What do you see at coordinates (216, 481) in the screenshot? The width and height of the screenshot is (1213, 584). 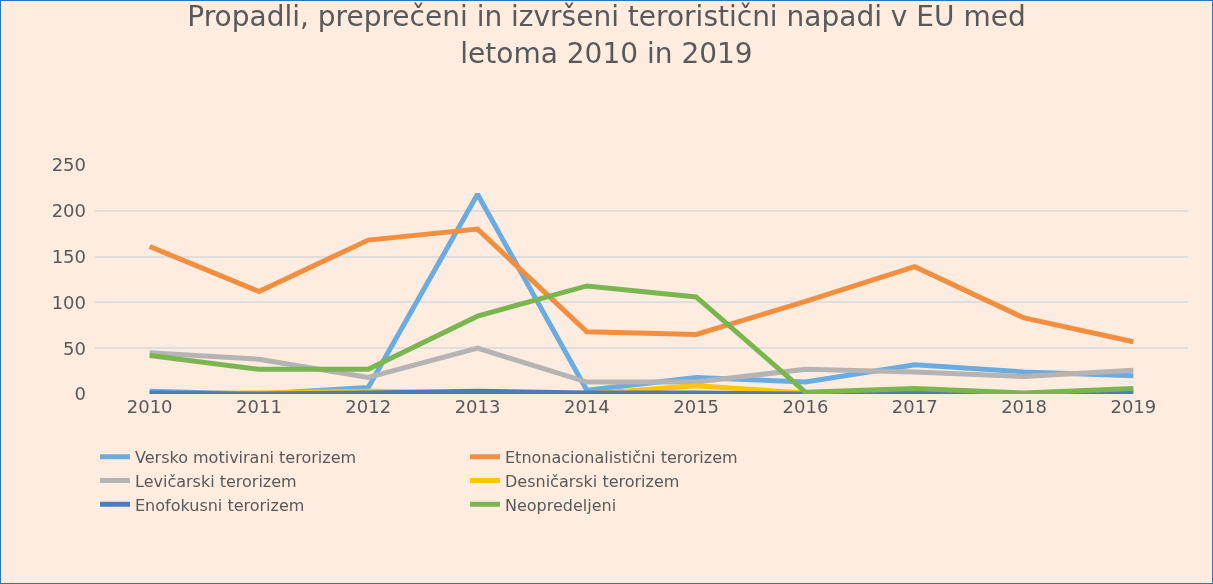 I see `legend-label: Levičarski terorizem` at bounding box center [216, 481].